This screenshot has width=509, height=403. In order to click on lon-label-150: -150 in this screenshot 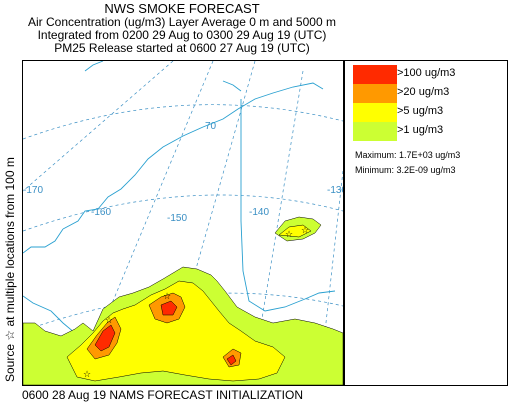, I will do `click(177, 218)`.